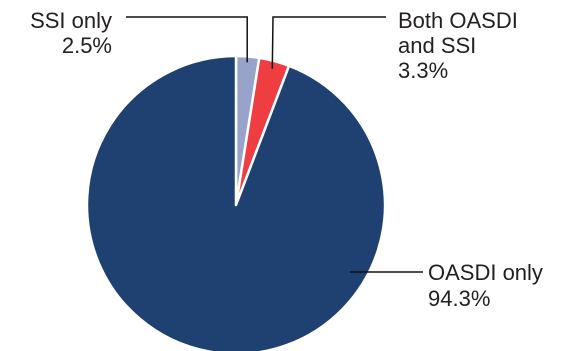 This screenshot has height=351, width=569. What do you see at coordinates (485, 272) in the screenshot?
I see `slice-name-label-3: OASDI only` at bounding box center [485, 272].